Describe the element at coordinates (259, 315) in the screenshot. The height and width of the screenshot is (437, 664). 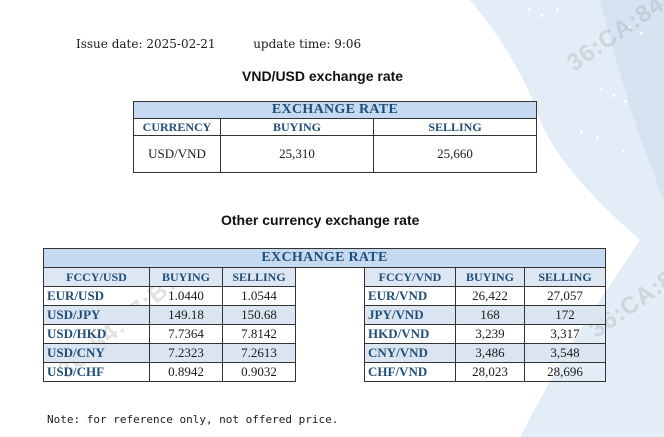
I see `selling-cell: 150.68` at that location.